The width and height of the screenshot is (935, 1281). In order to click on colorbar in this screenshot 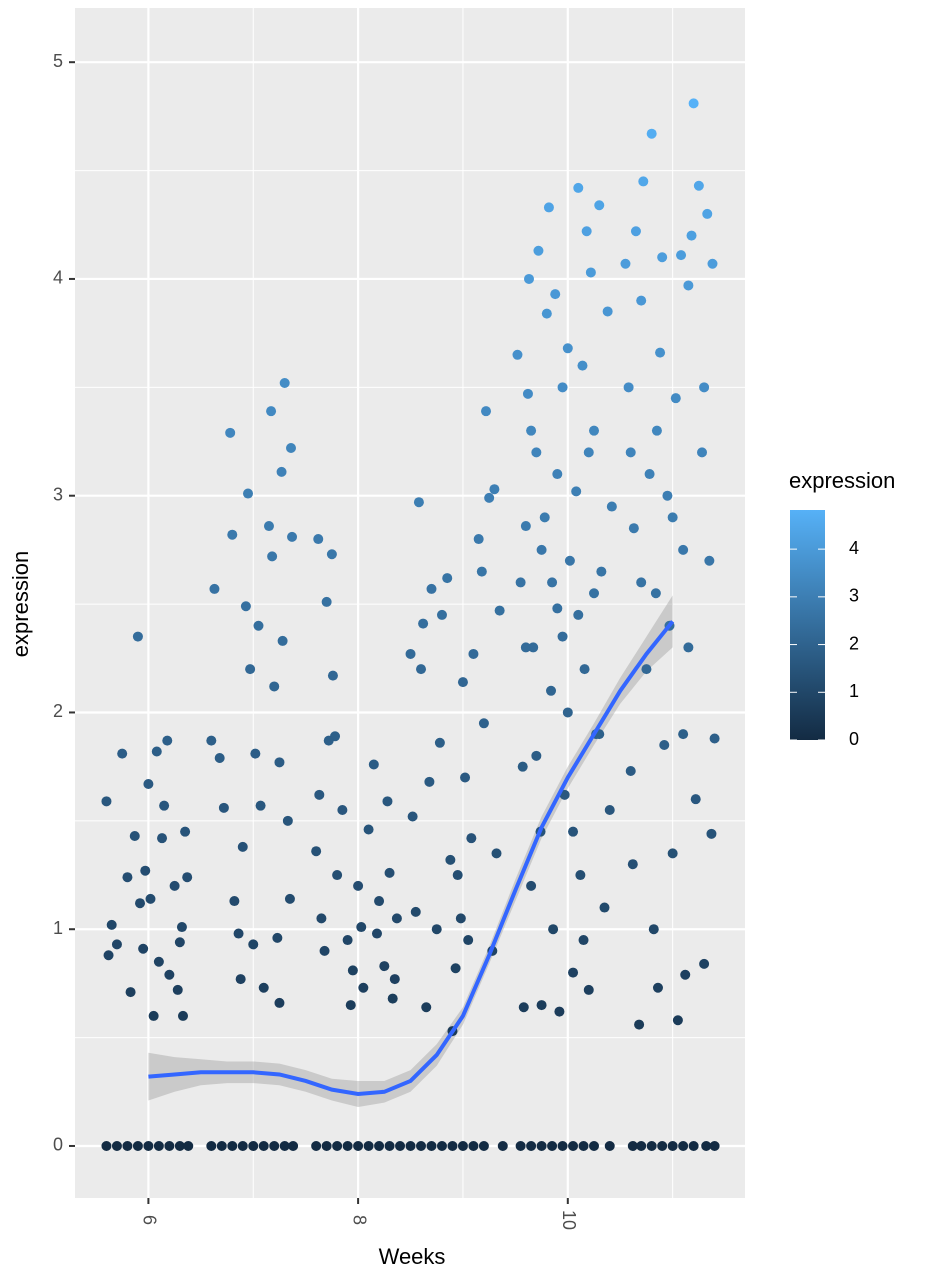, I will do `click(807, 625)`.